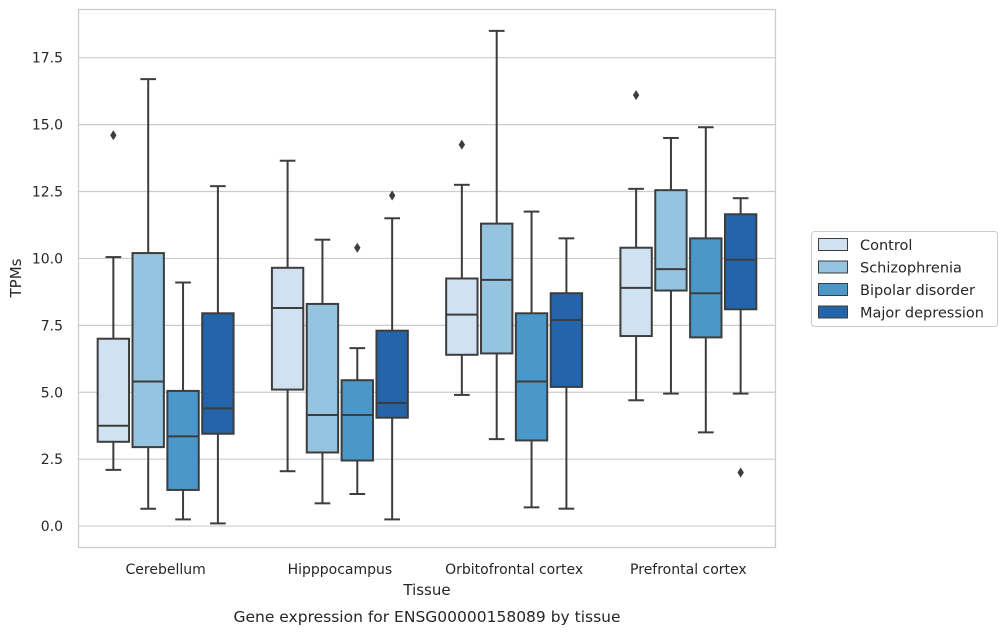  What do you see at coordinates (514, 570) in the screenshot?
I see `x-tick-label: Orbitofrontal cortex` at bounding box center [514, 570].